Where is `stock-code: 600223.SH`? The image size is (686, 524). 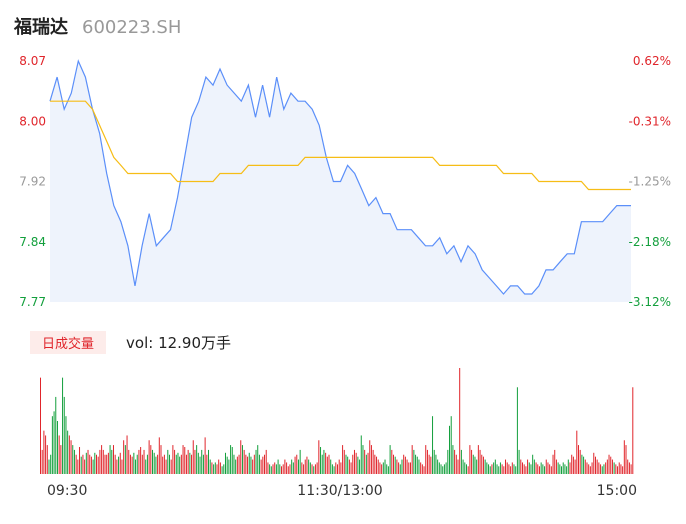 stock-code: 600223.SH is located at coordinates (132, 27).